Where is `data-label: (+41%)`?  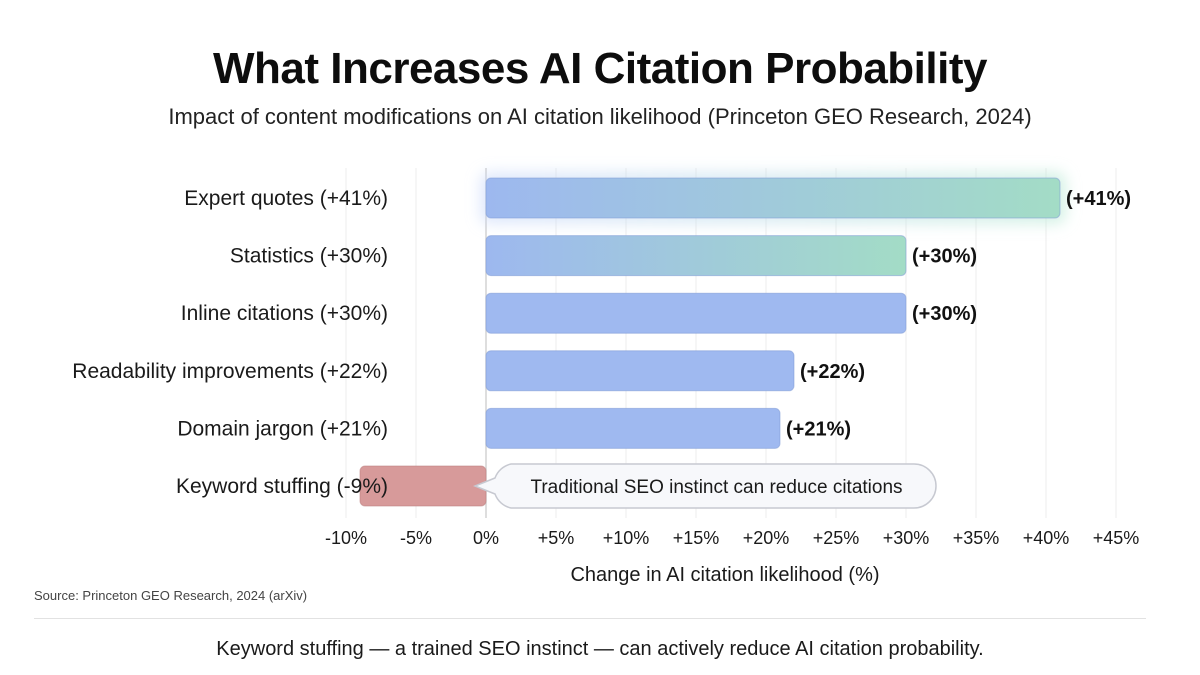
data-label: (+41%) is located at coordinates (1098, 199).